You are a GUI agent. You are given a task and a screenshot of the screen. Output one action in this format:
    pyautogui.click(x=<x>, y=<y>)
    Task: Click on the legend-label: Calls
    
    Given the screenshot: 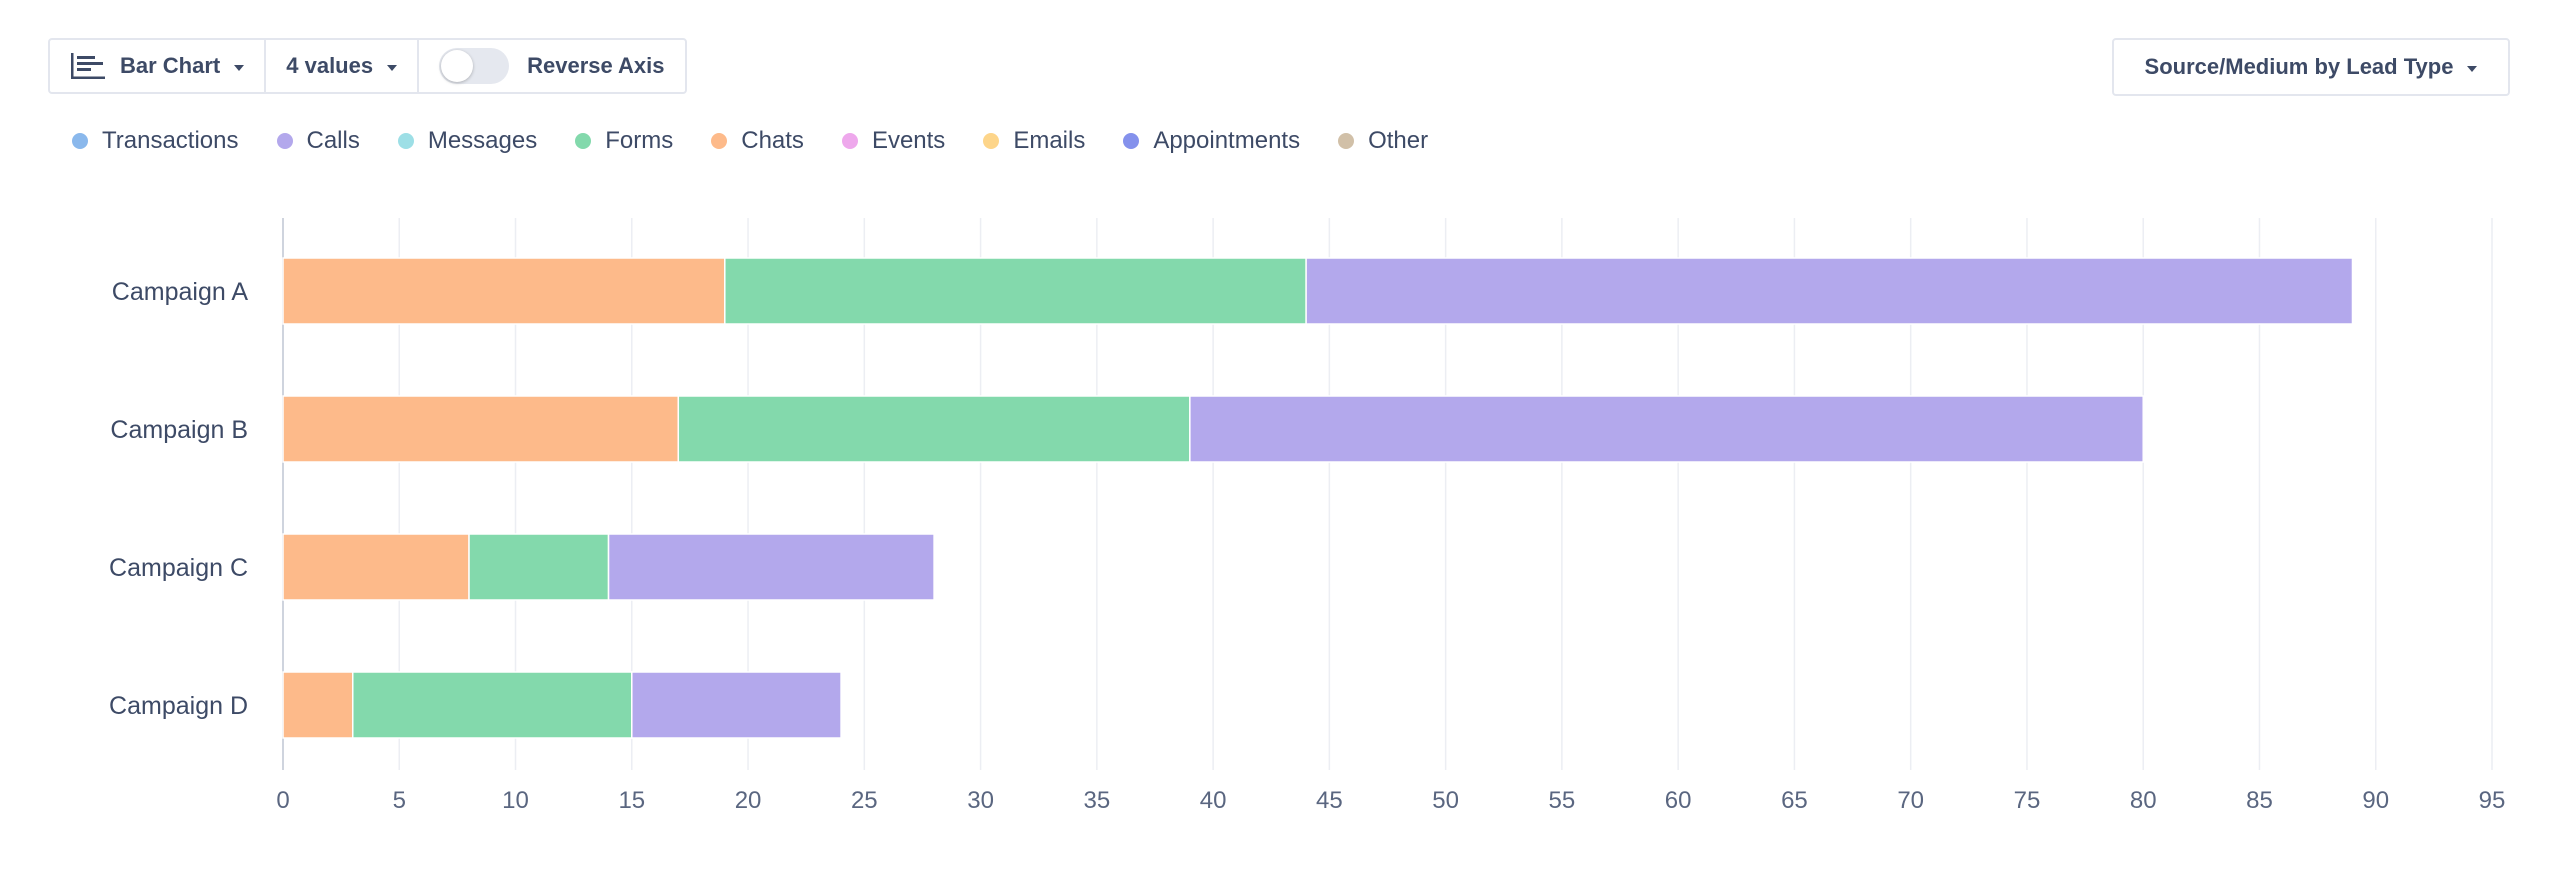 What is the action you would take?
    pyautogui.click(x=333, y=140)
    